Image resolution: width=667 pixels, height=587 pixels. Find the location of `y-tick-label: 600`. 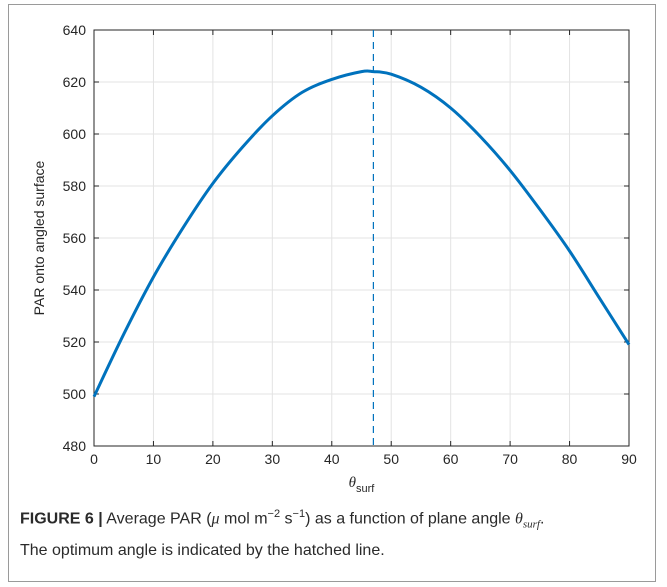

y-tick-label: 600 is located at coordinates (75, 134).